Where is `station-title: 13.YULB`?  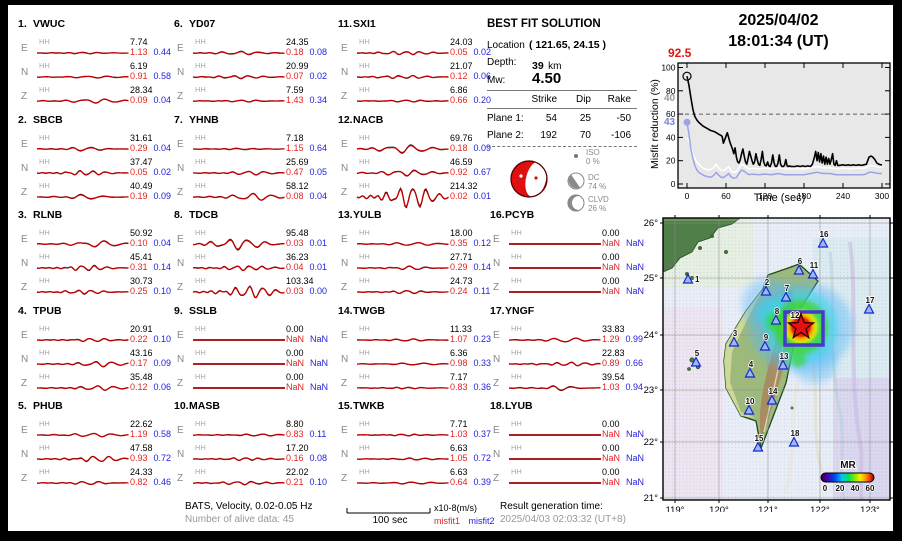 station-title: 13.YULB is located at coordinates (414, 215).